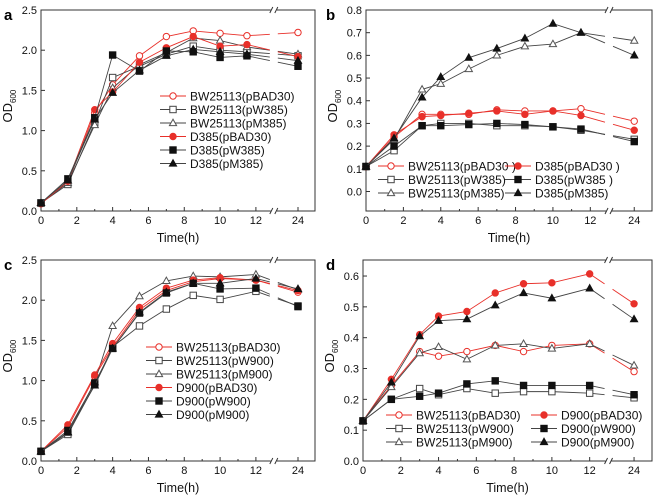  Describe the element at coordinates (13, 346) in the screenshot. I see `y-axis-label-subscript: 600` at that location.